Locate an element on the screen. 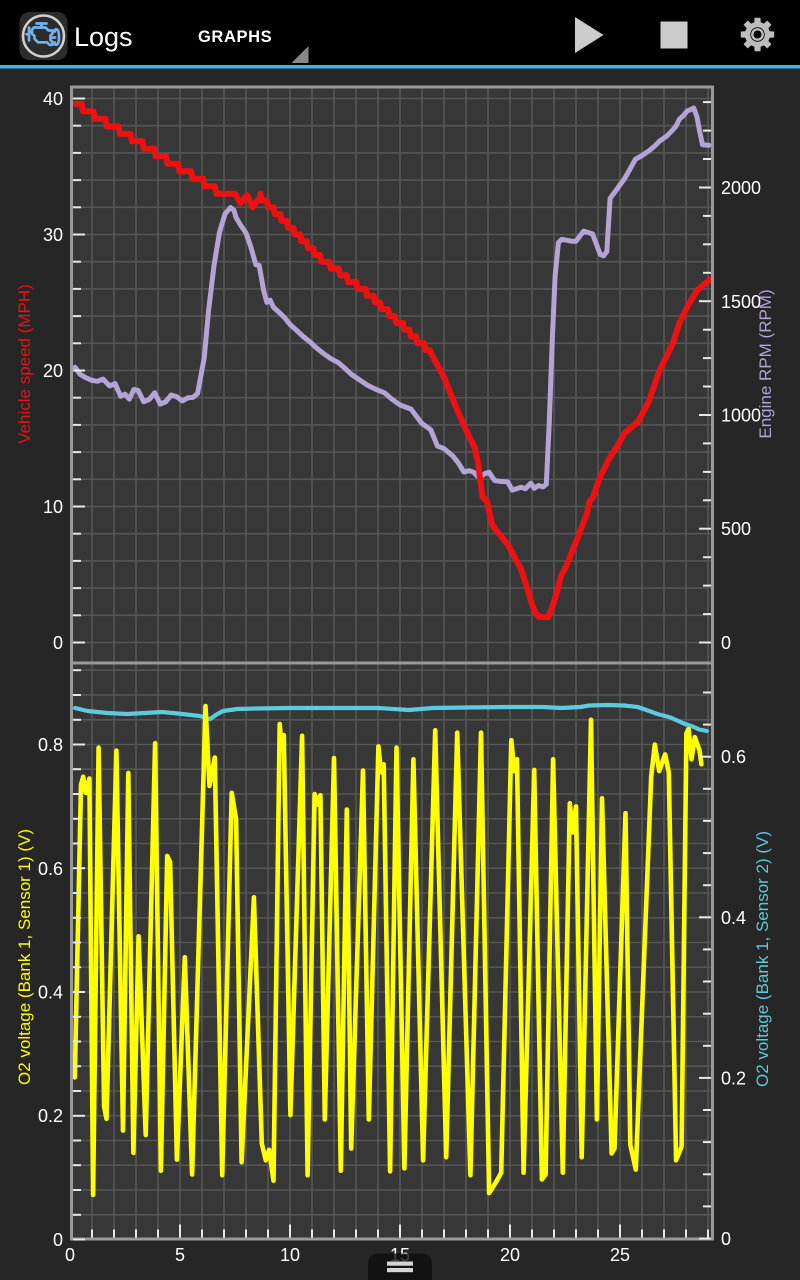  svg-text: 40 is located at coordinates (53, 99).